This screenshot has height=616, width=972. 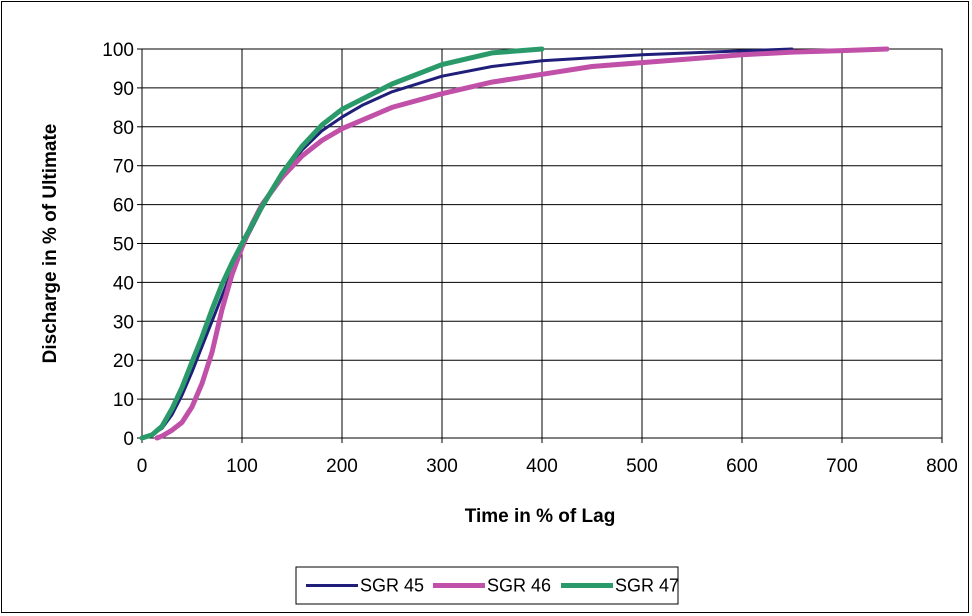 What do you see at coordinates (128, 439) in the screenshot?
I see `y-tick-label: 0` at bounding box center [128, 439].